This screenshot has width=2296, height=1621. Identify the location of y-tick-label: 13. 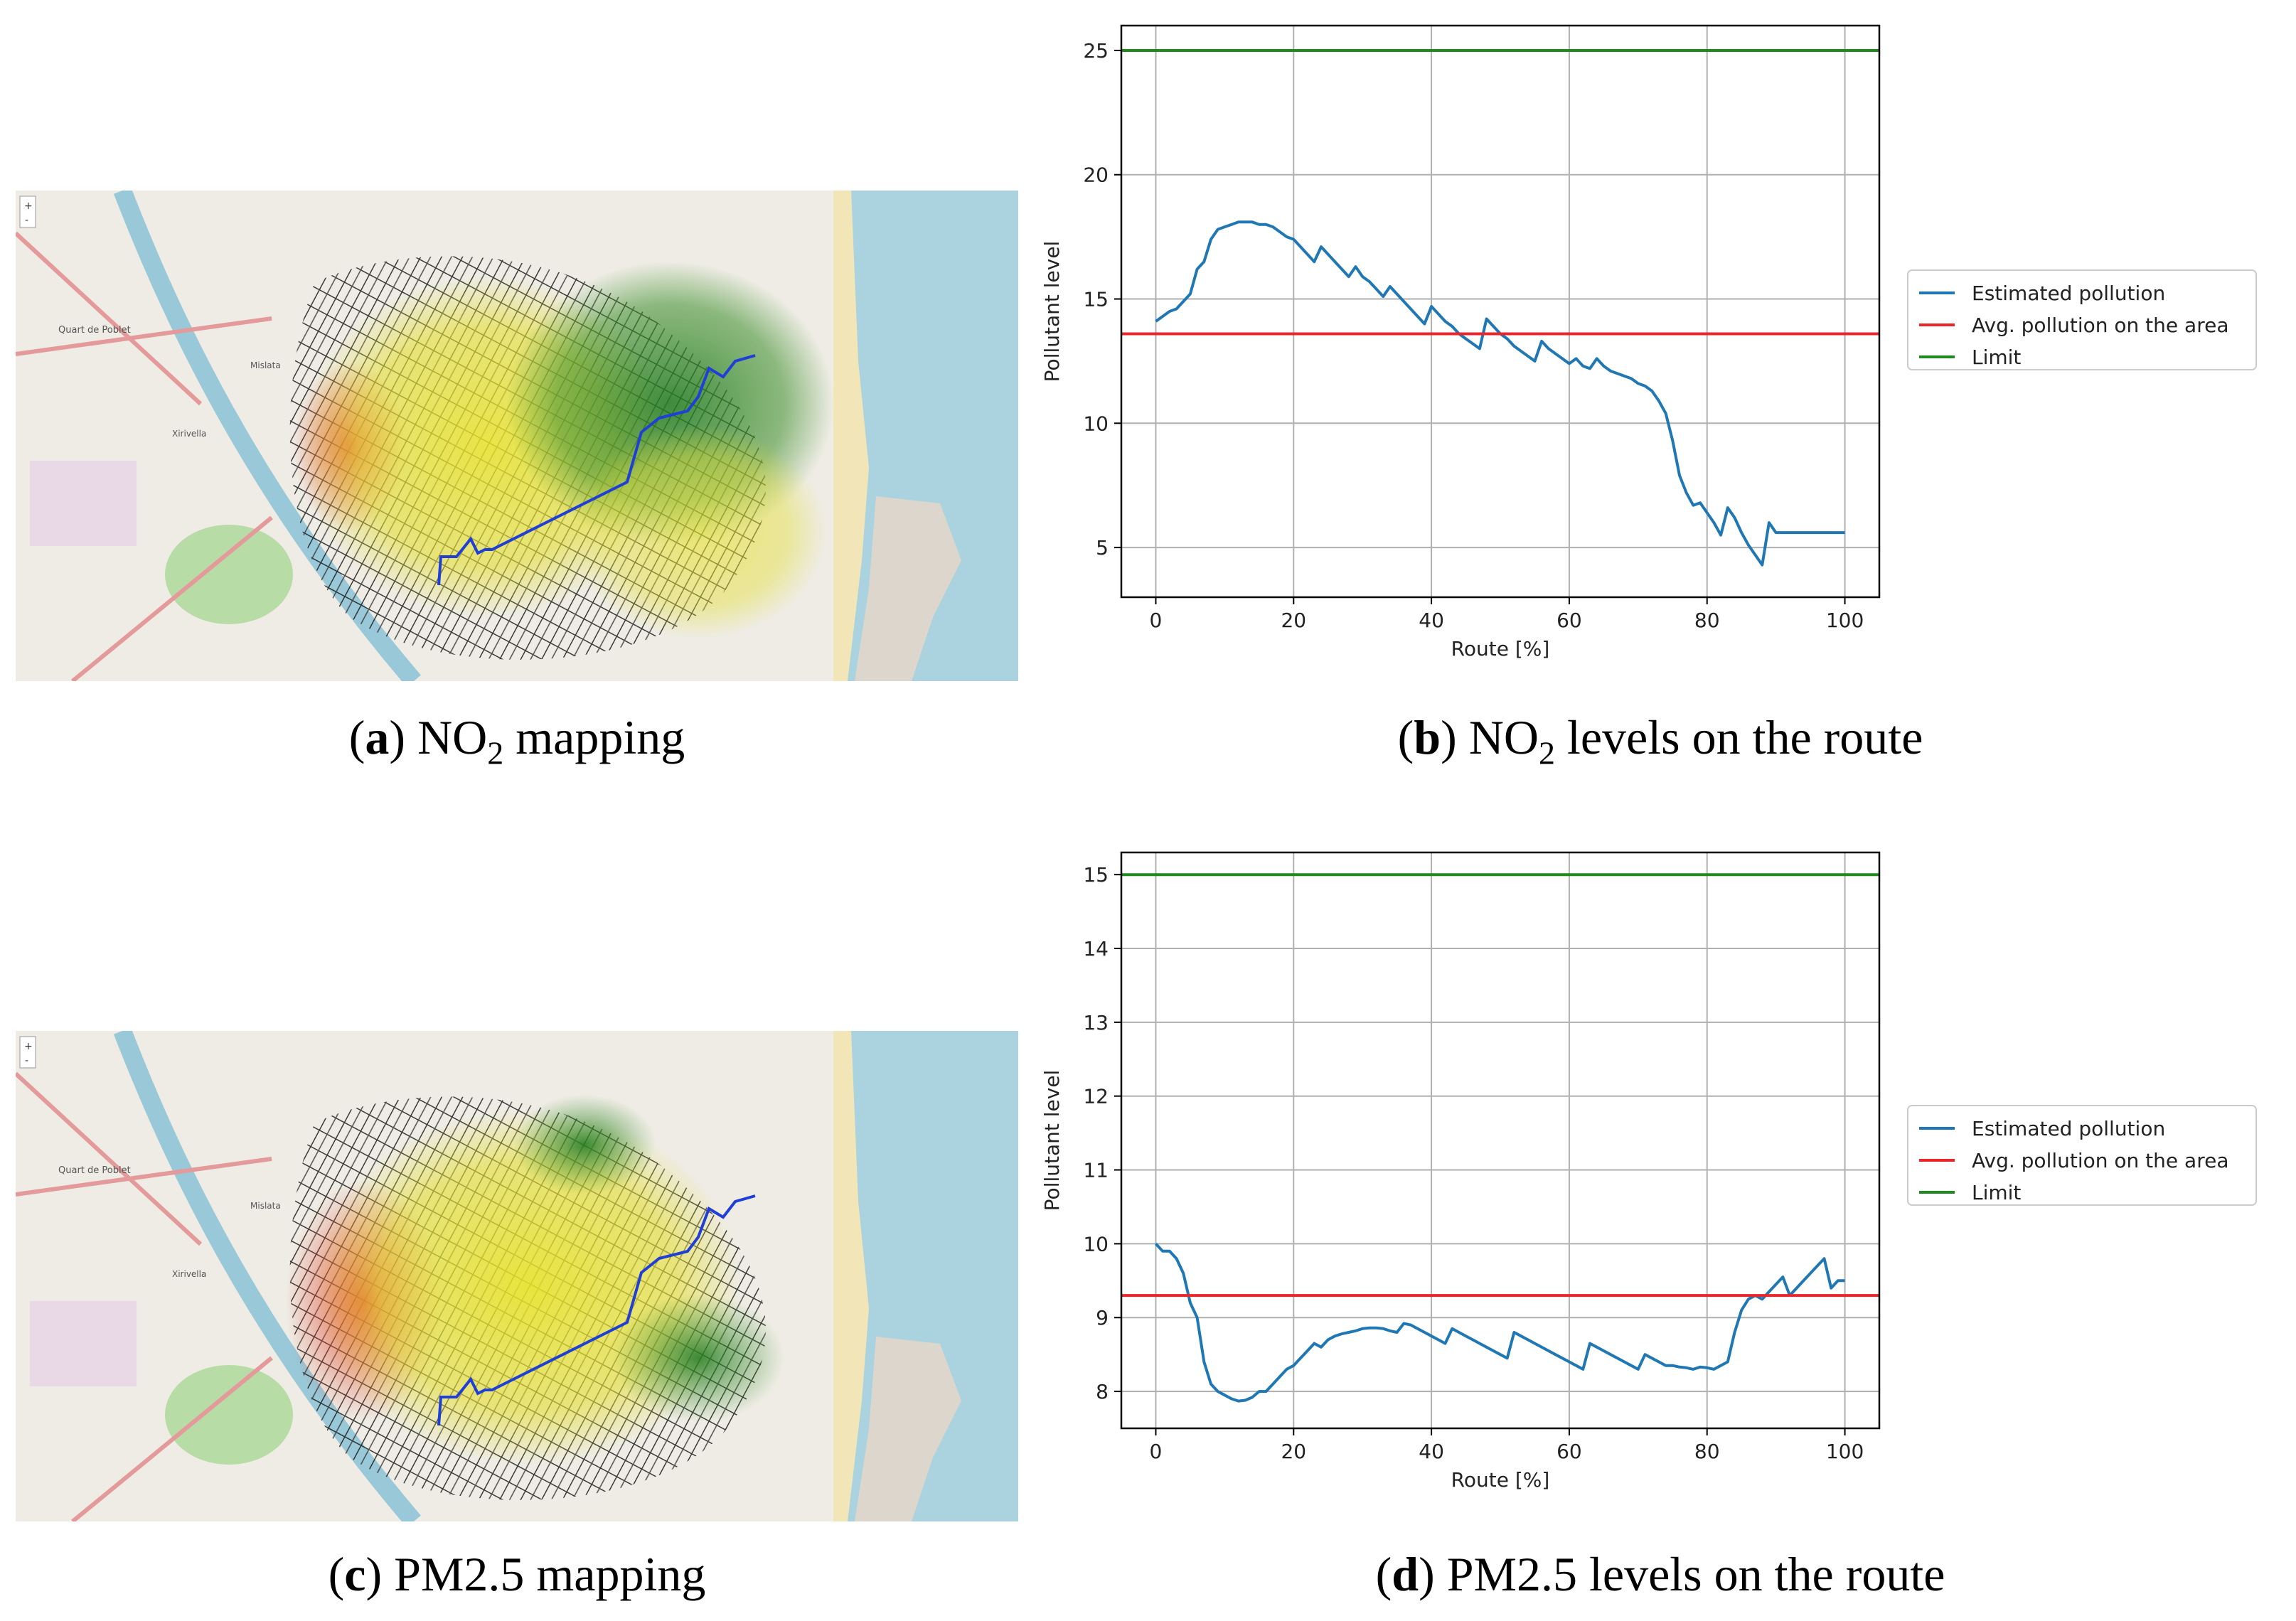
(1096, 1023).